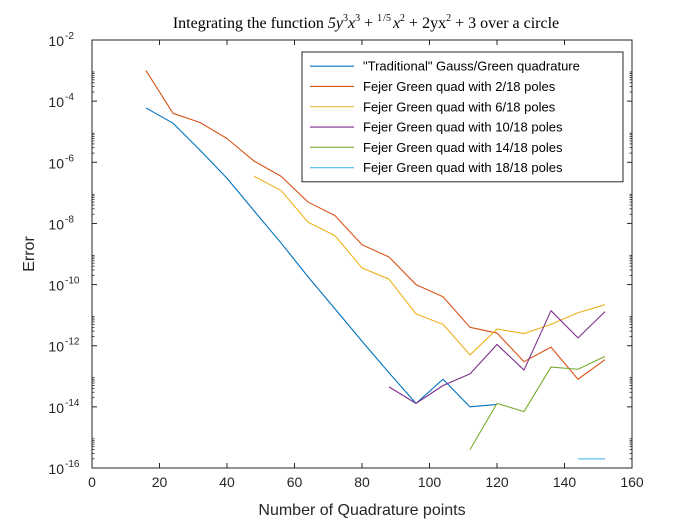 The width and height of the screenshot is (700, 525). I want to click on title-segment: + 2yx, so click(425, 23).